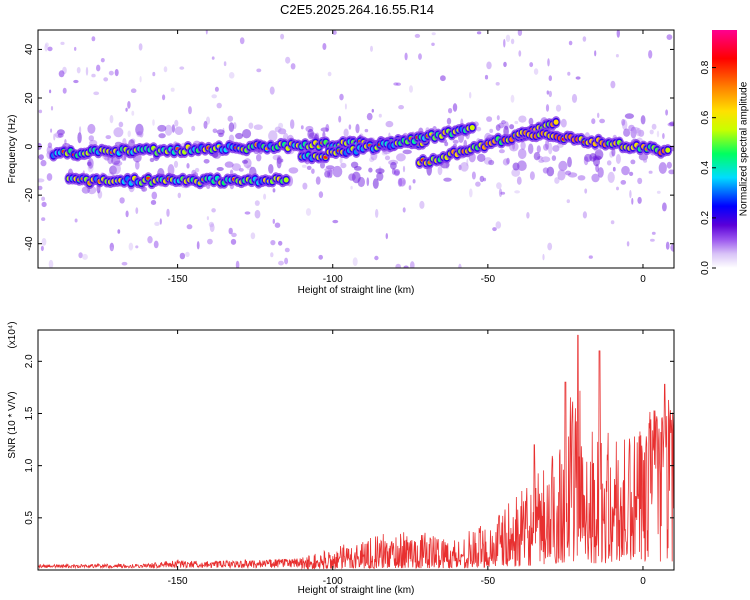 This screenshot has width=750, height=600. I want to click on track-blob, so click(668, 150).